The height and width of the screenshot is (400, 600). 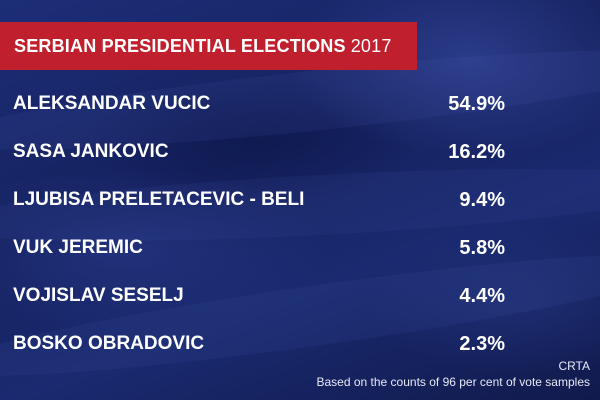 What do you see at coordinates (263, 346) in the screenshot?
I see `result-row: BOSKO OBRADOVIC 2.3%` at bounding box center [263, 346].